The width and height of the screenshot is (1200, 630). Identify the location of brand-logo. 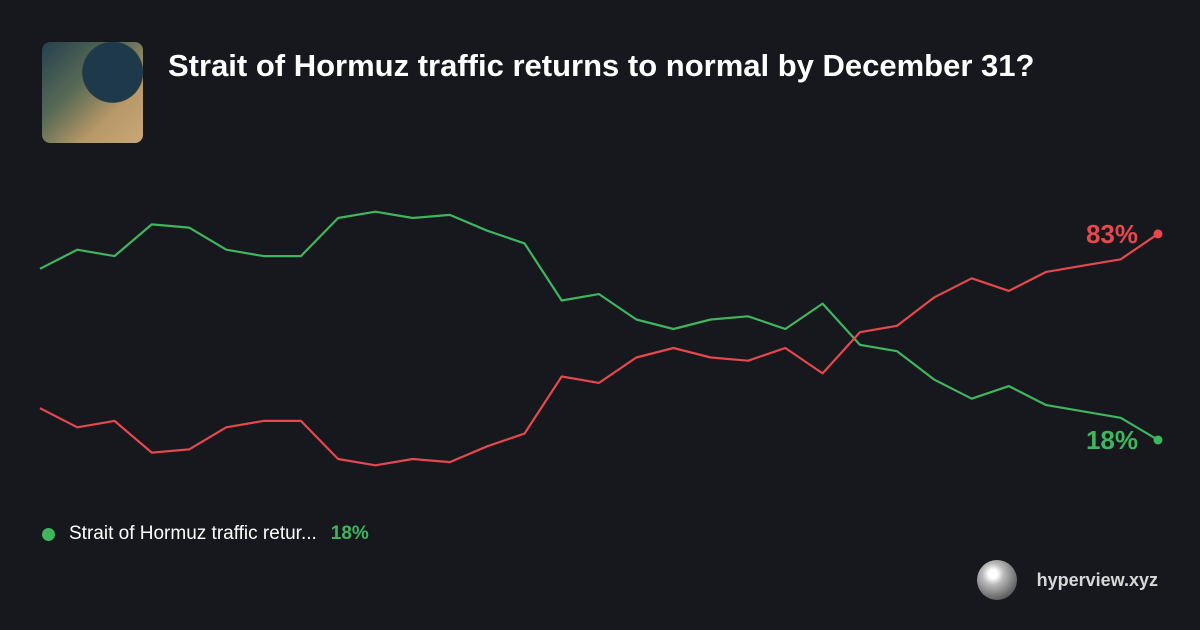
(996, 580).